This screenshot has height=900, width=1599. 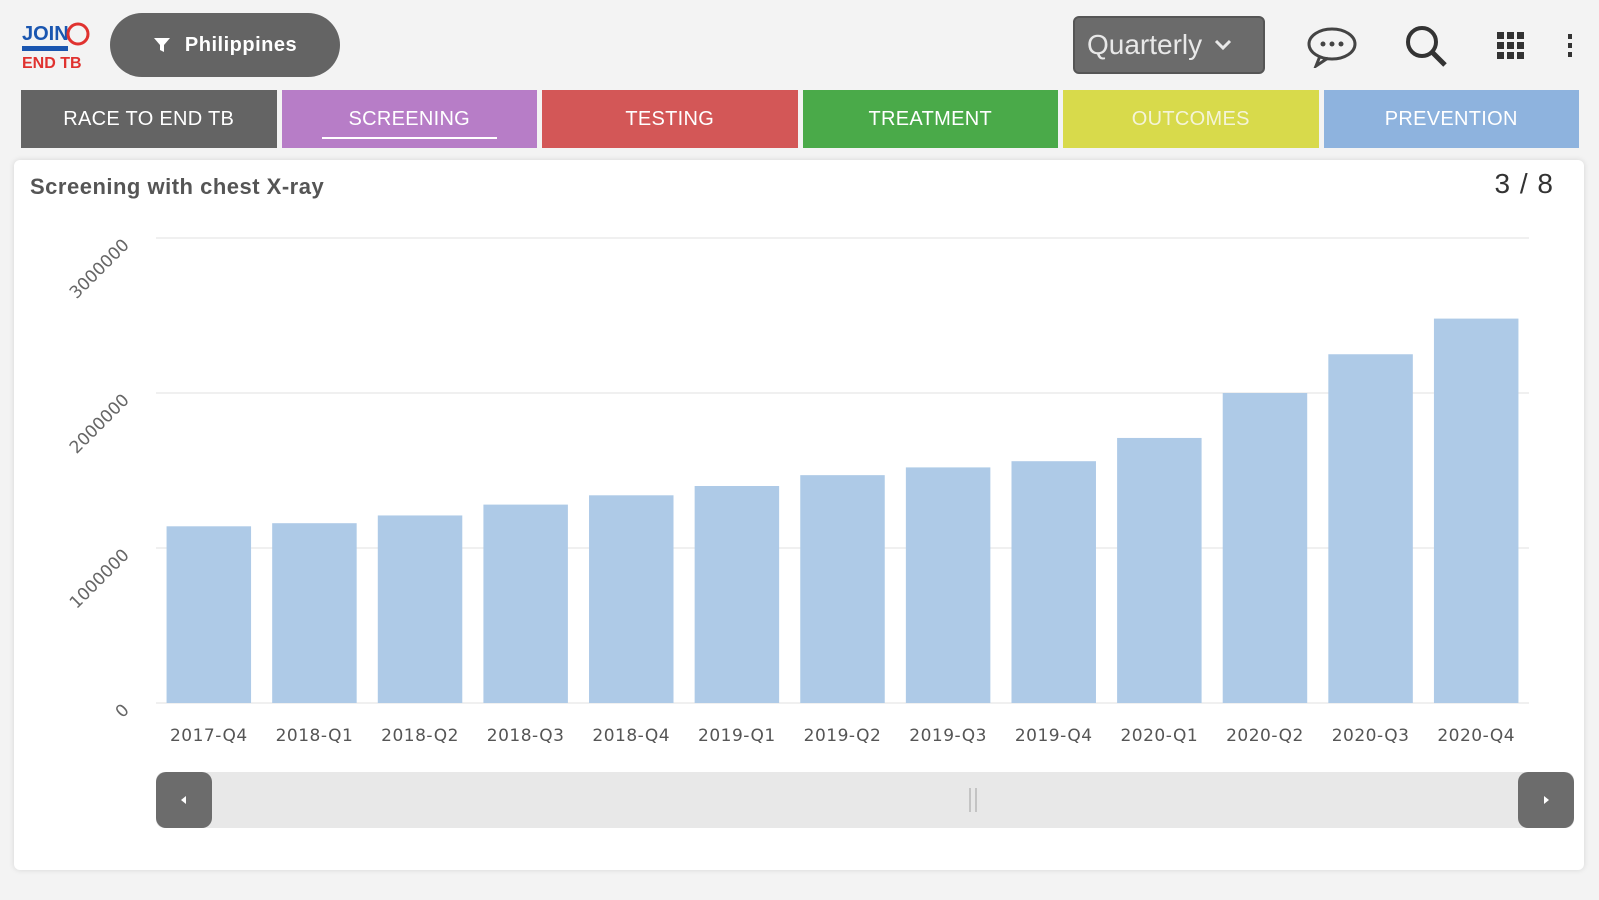 I want to click on join-the-race-logo: JOIN END TB, so click(x=56, y=47).